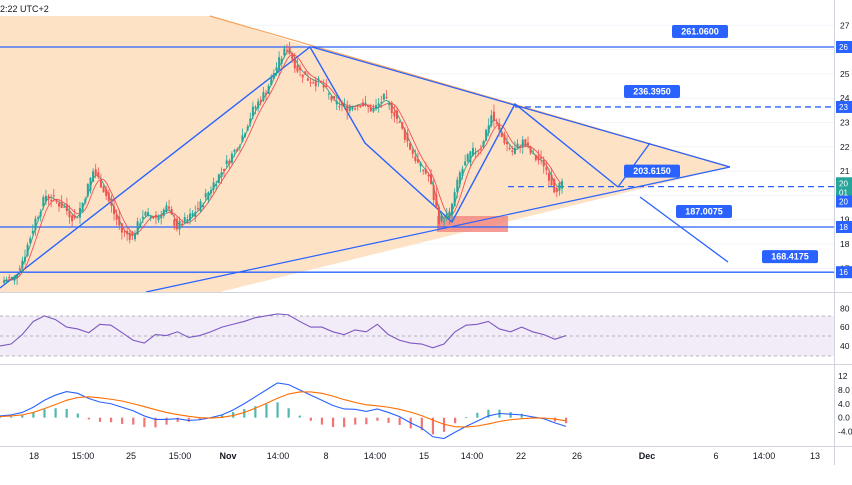 The image size is (852, 485). What do you see at coordinates (684, 229) in the screenshot?
I see `projection-down-line` at bounding box center [684, 229].